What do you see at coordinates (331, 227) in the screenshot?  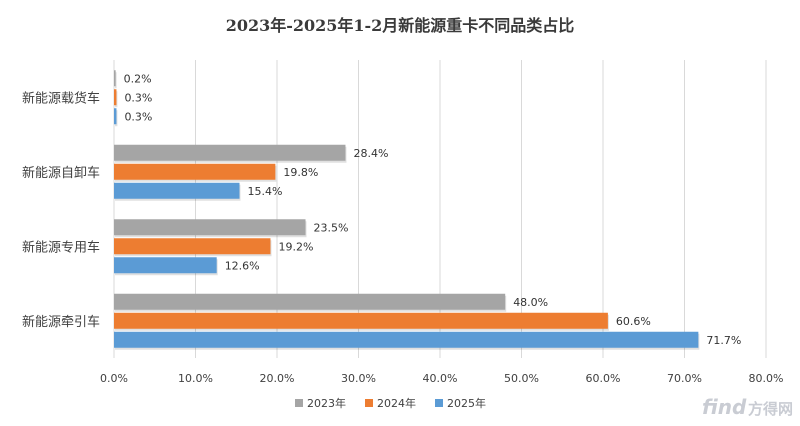 I see `data-label: 23.5%` at bounding box center [331, 227].